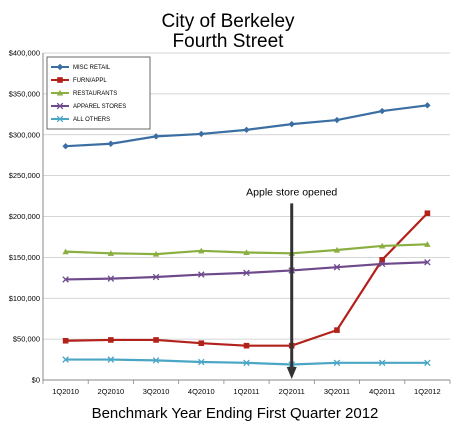 The height and width of the screenshot is (429, 456). I want to click on annotation-arrowhead, so click(291, 373).